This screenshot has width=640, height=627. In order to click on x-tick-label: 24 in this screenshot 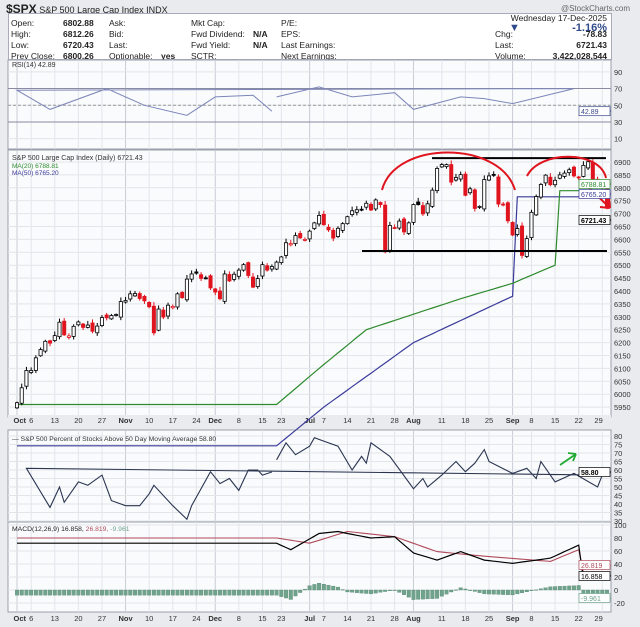, I will do `click(196, 420)`.